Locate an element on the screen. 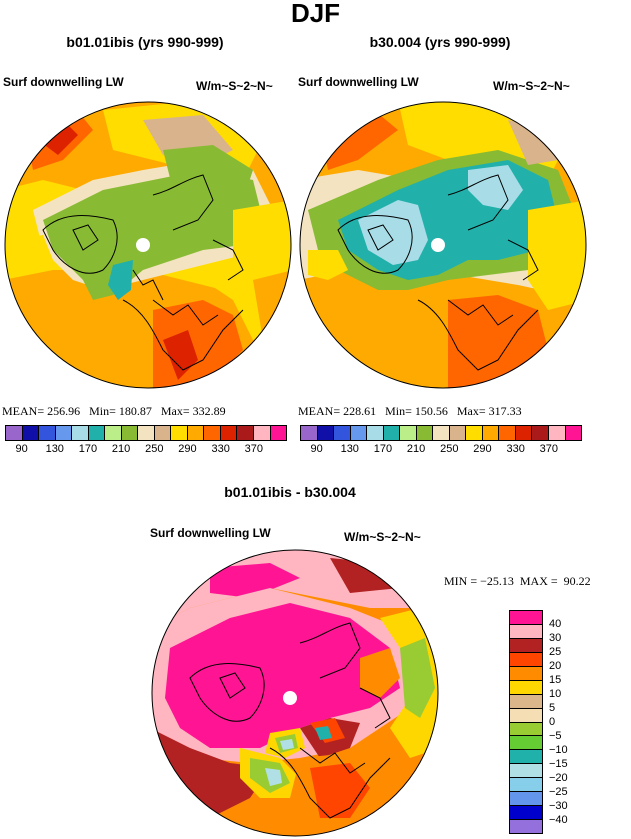 The height and width of the screenshot is (839, 631). colorbar-diff-labels: 40 30 25 20 15 10 5 0 −5 −10 −15 −20 −25 −30 −40 is located at coordinates (569, 722).